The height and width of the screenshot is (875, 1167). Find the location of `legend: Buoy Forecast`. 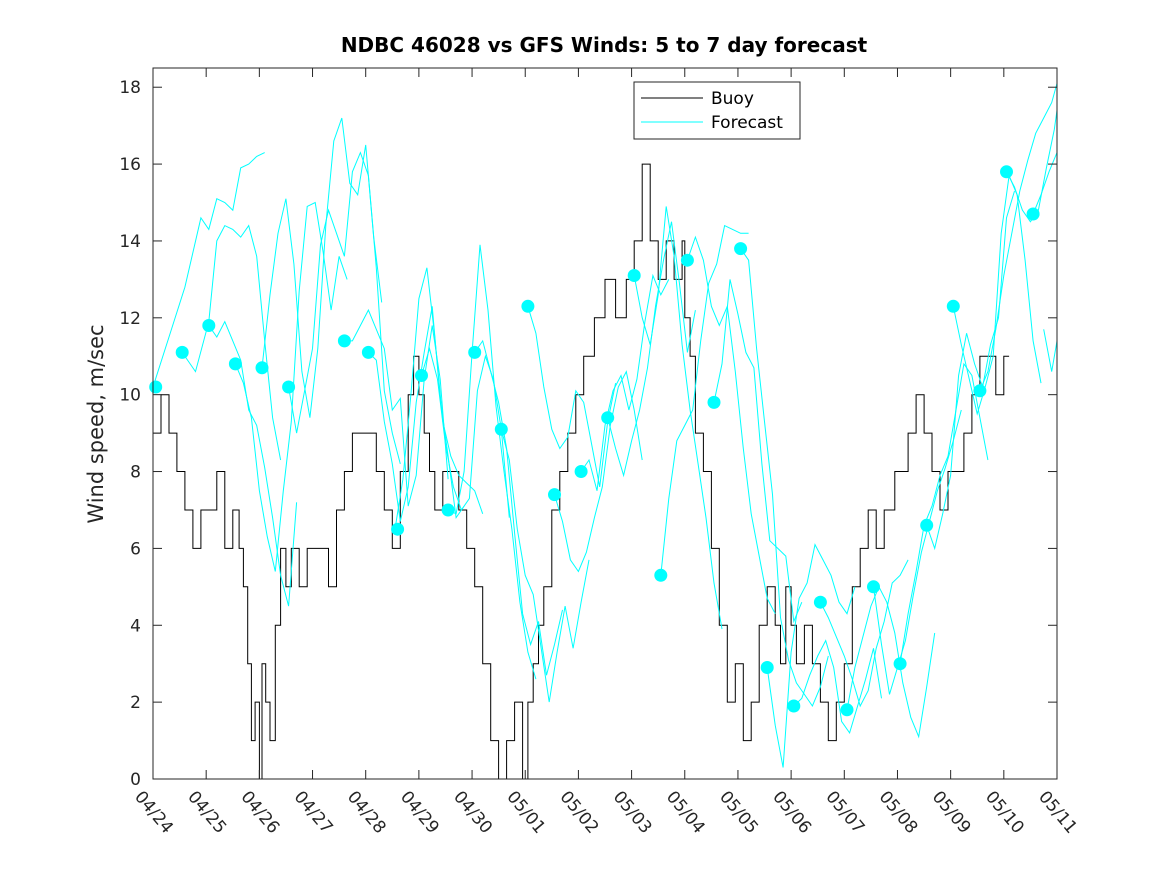

legend: Buoy Forecast is located at coordinates (717, 110).